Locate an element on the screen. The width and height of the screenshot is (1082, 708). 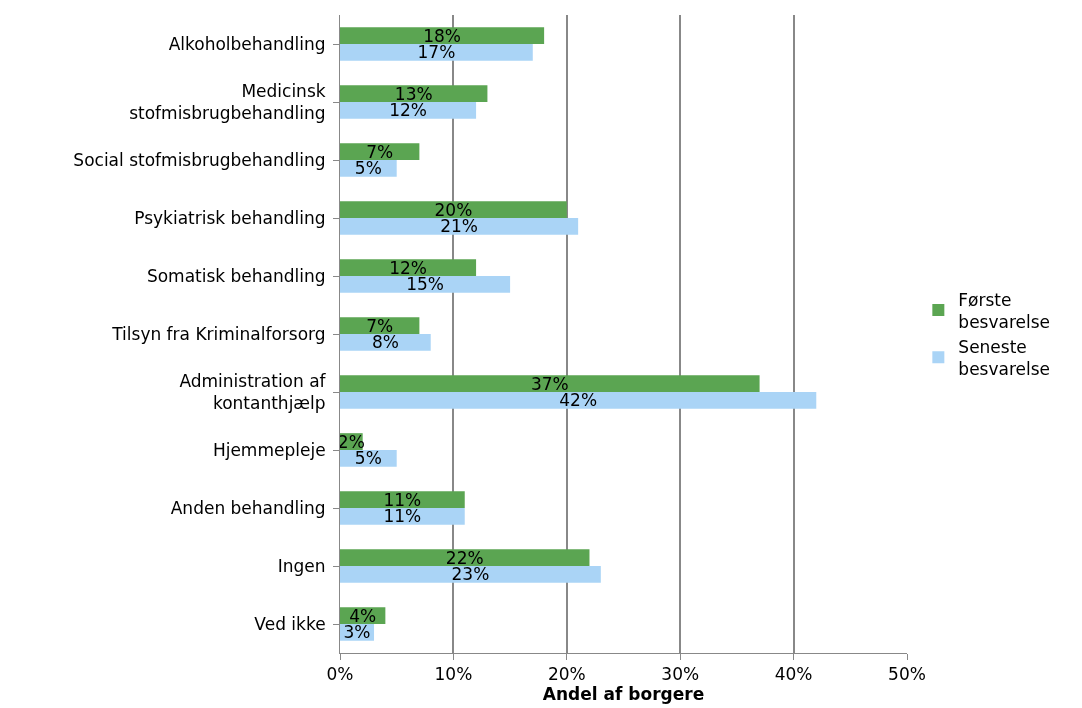
data-label: 3% is located at coordinates (357, 632).